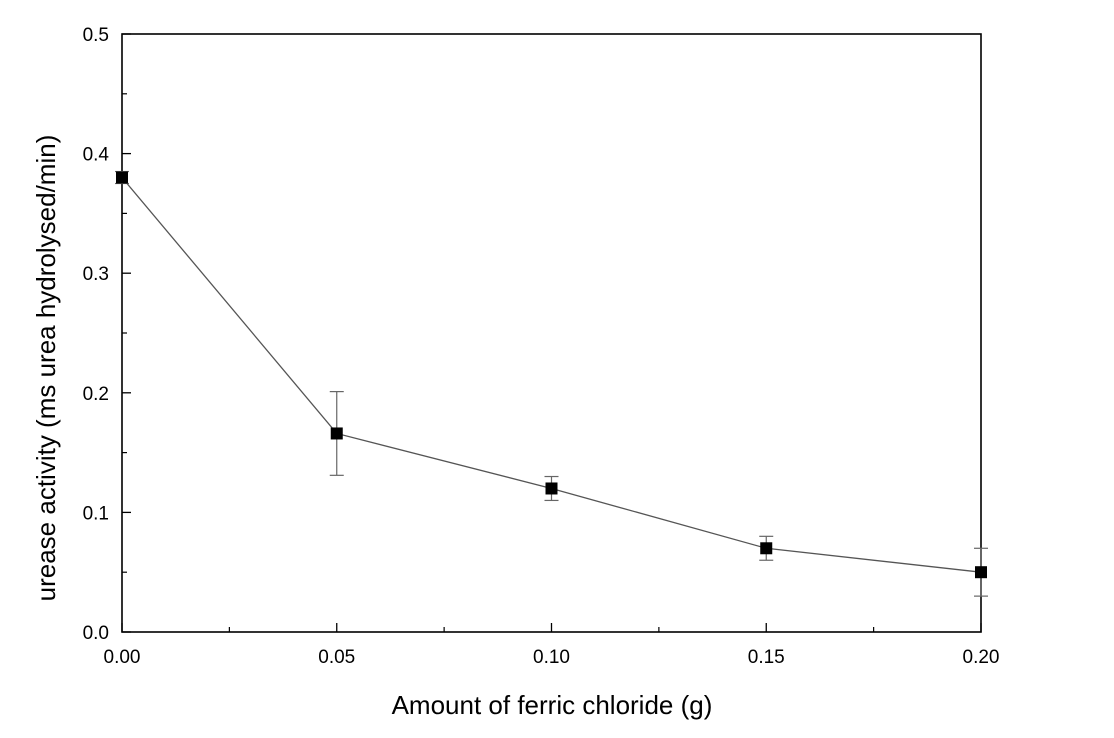 Image resolution: width=1114 pixels, height=738 pixels. I want to click on x-tick-label: 0.00, so click(122, 657).